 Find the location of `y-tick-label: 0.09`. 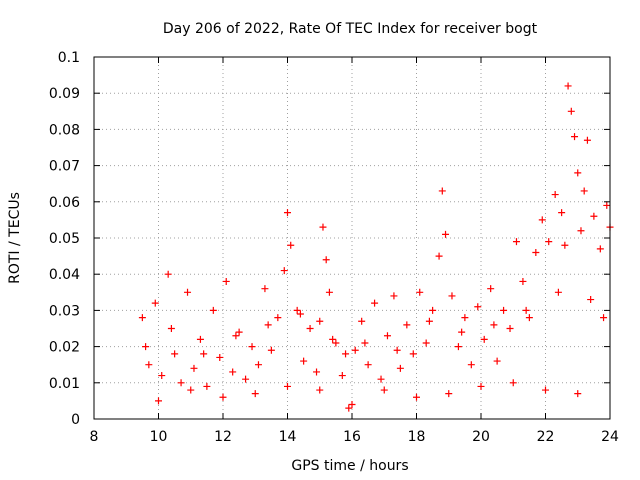

y-tick-label: 0.09 is located at coordinates (64, 94).